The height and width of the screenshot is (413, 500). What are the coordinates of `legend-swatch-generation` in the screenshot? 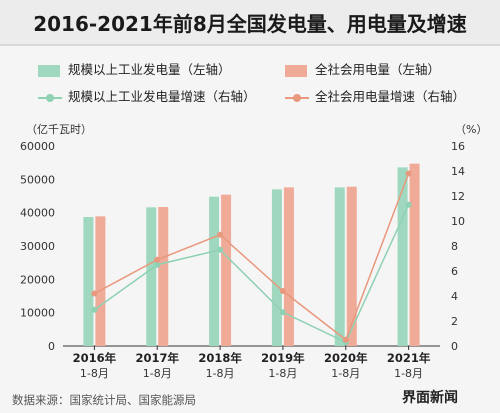 It's located at (49, 71).